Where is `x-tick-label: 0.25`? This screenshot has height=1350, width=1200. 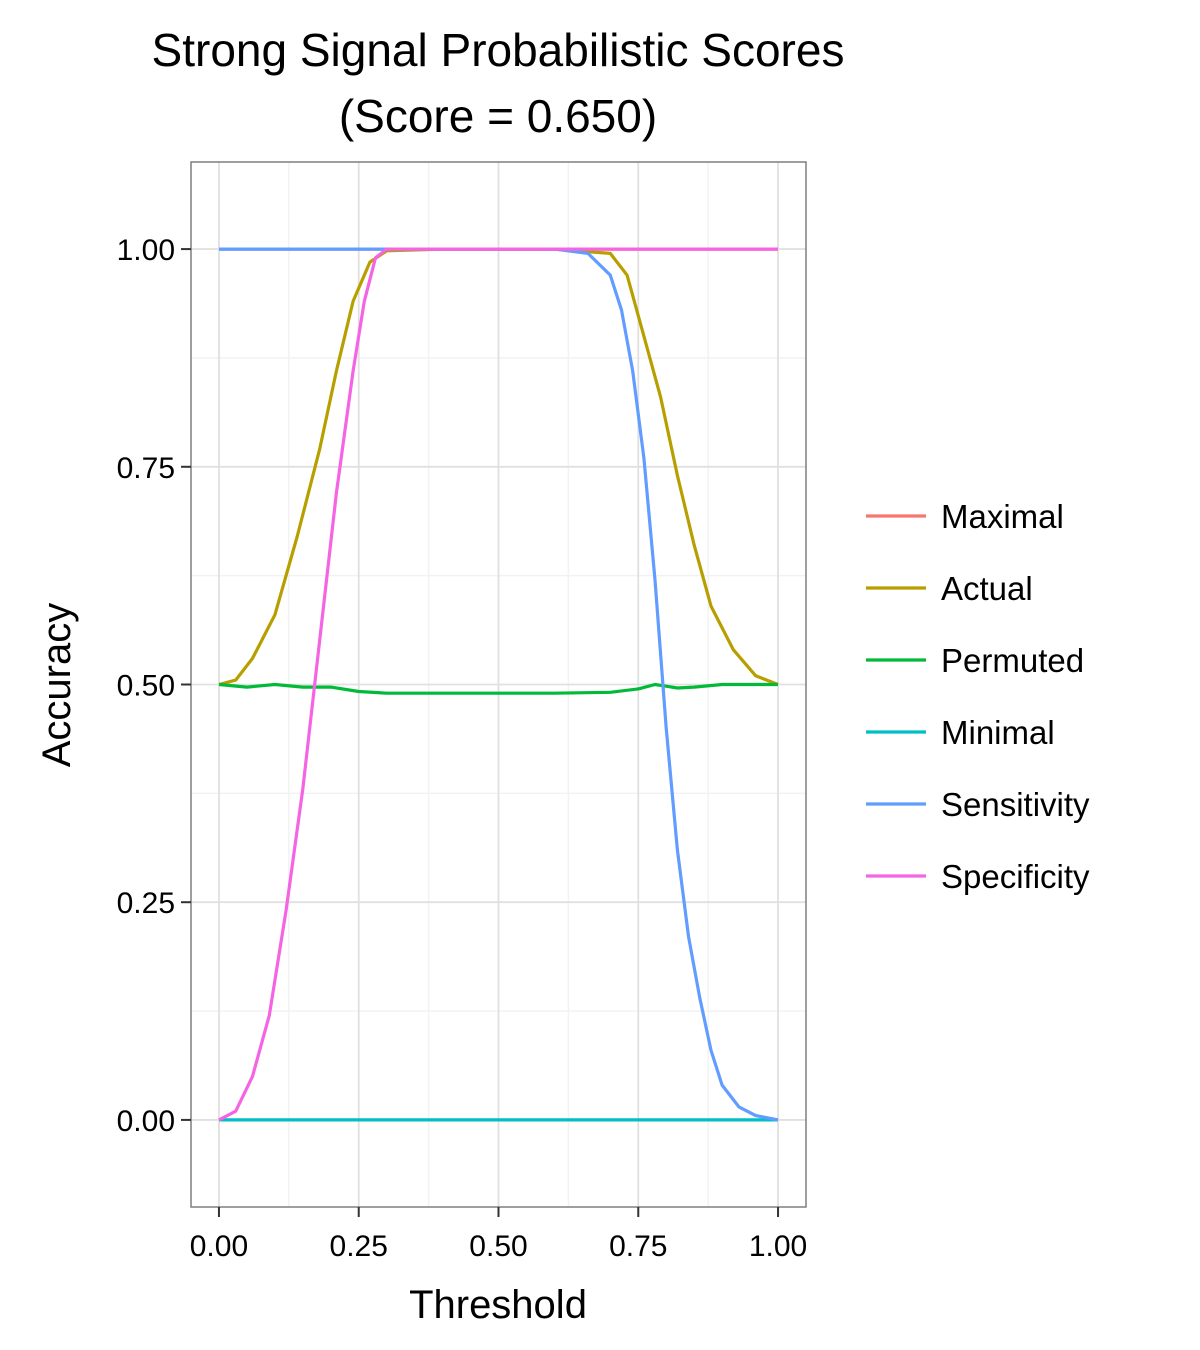
x-tick-label: 0.25 is located at coordinates (359, 1246).